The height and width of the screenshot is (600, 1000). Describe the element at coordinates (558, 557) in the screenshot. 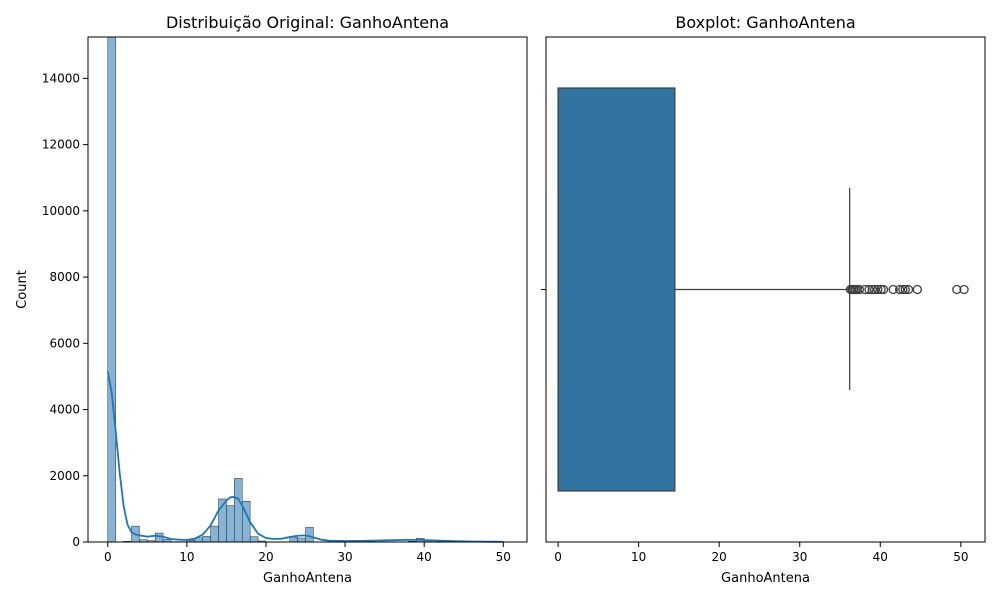

I see `boxplot-x-tick-label: 0` at that location.